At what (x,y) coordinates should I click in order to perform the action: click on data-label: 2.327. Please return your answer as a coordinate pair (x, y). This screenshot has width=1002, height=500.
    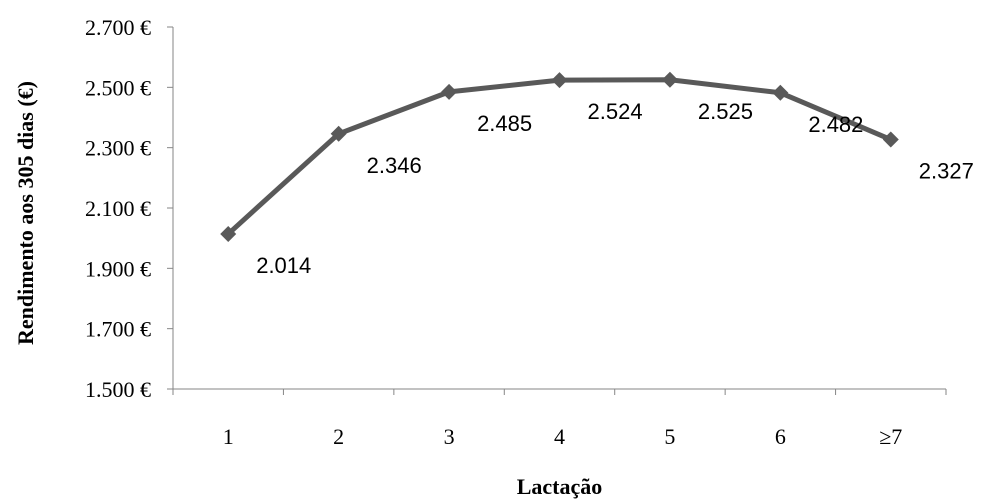
    Looking at the image, I should click on (946, 171).